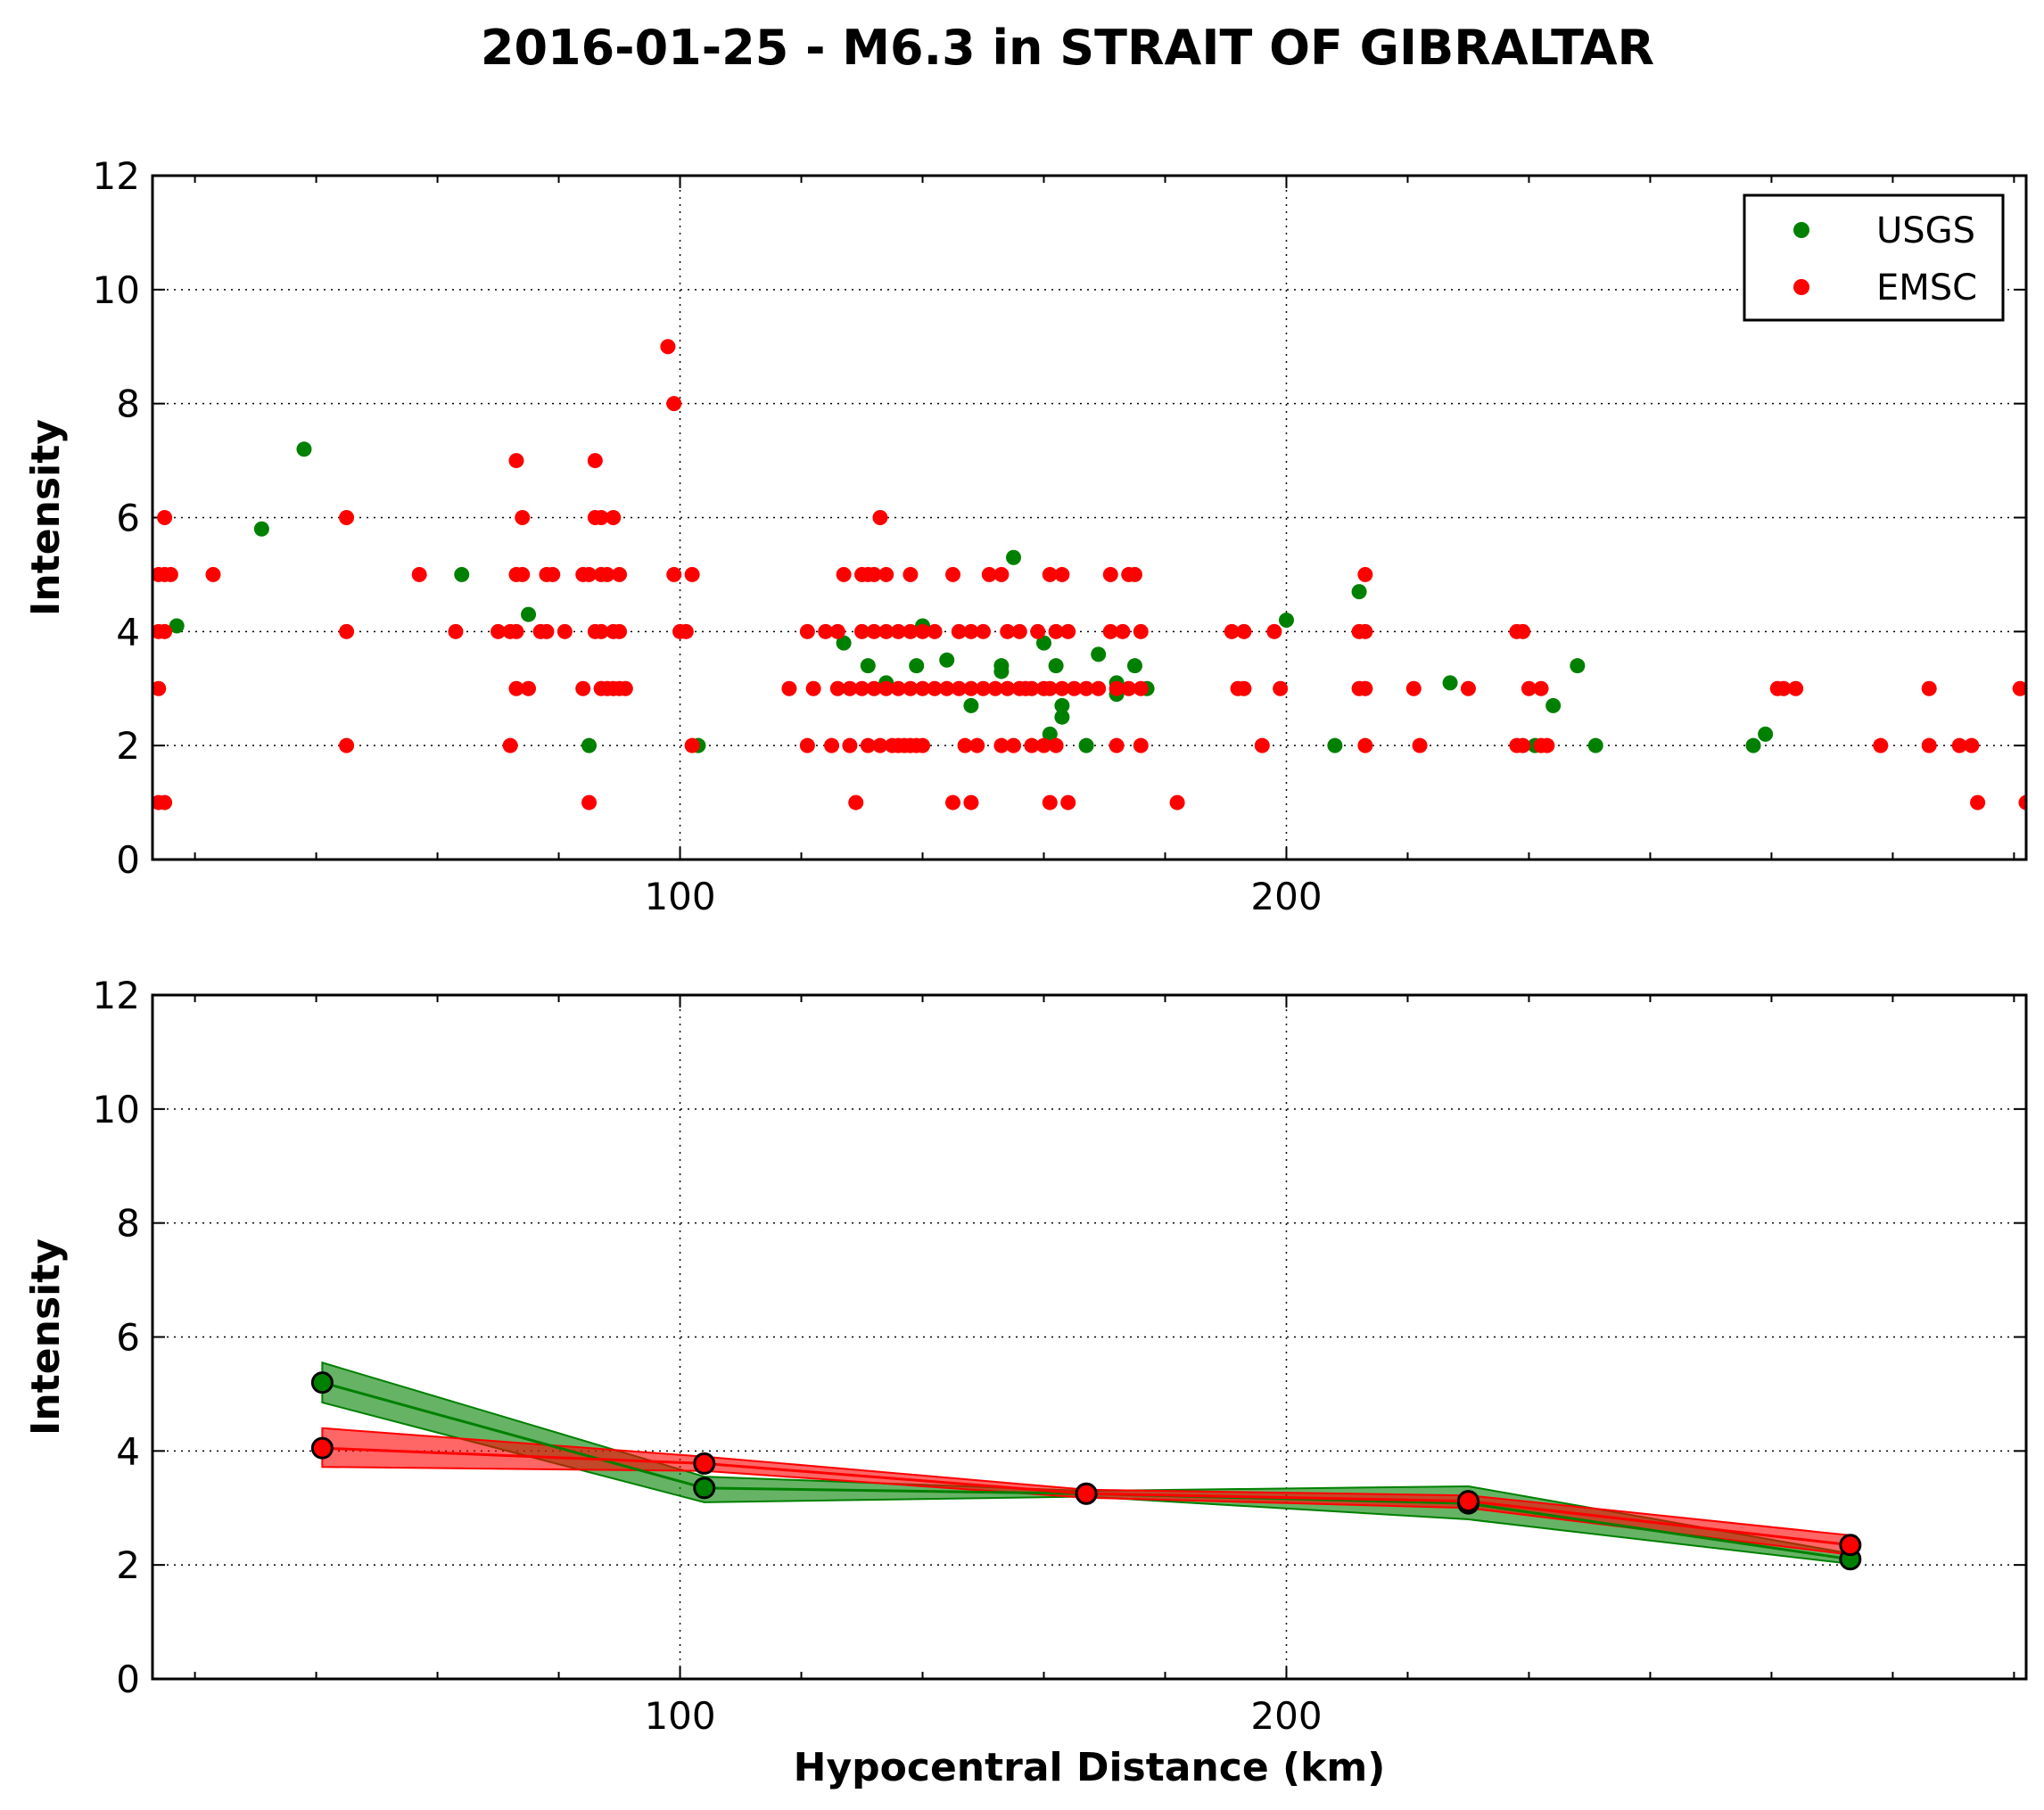  I want to click on y-axis-label: Intensity, so click(46, 1337).